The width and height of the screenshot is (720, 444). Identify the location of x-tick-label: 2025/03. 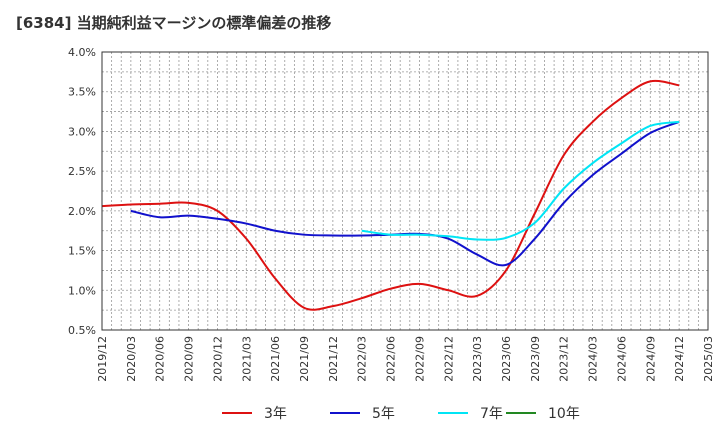
(708, 359).